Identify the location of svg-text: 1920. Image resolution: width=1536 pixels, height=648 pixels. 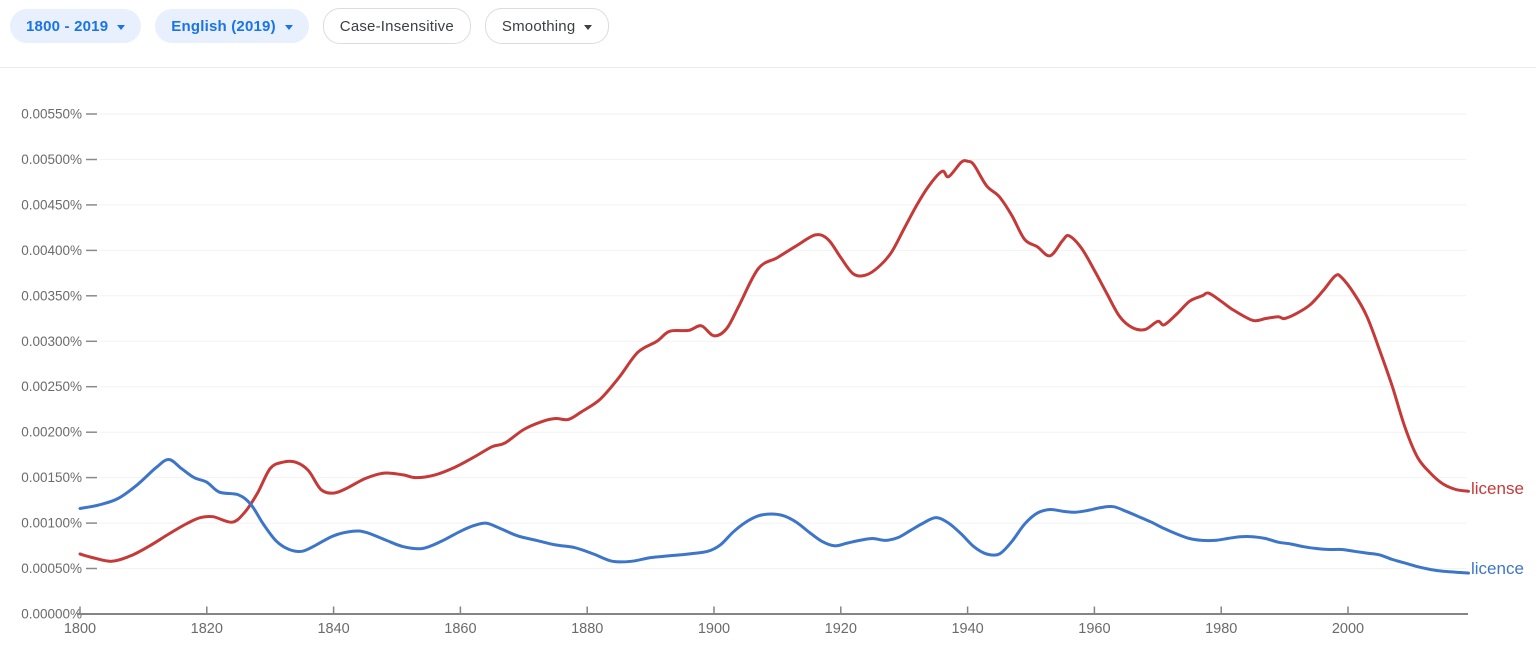
(841, 629).